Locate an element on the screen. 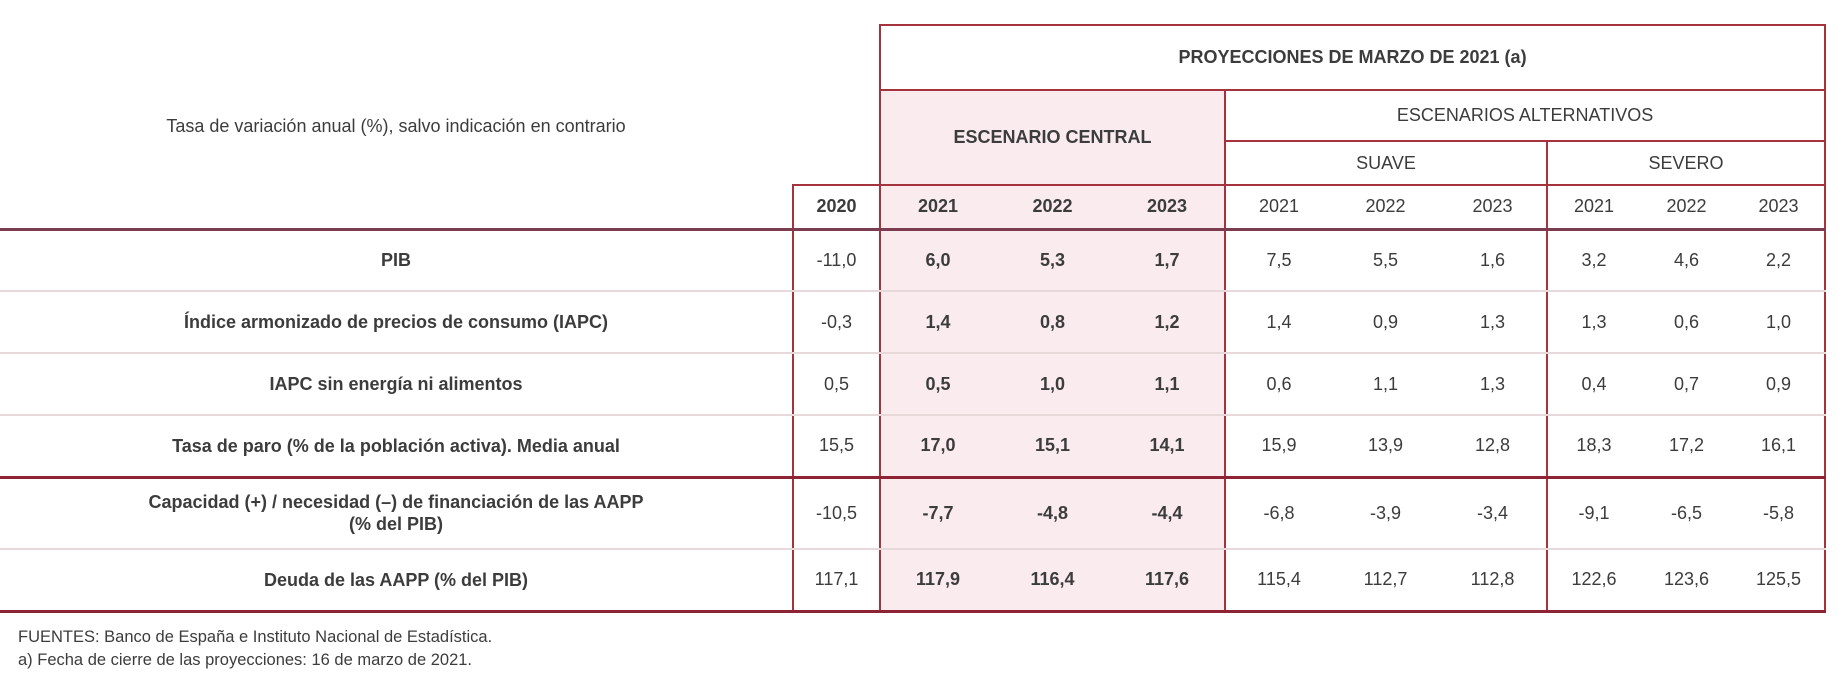 Image resolution: width=1844 pixels, height=677 pixels. value-cell: -7,7 is located at coordinates (937, 512).